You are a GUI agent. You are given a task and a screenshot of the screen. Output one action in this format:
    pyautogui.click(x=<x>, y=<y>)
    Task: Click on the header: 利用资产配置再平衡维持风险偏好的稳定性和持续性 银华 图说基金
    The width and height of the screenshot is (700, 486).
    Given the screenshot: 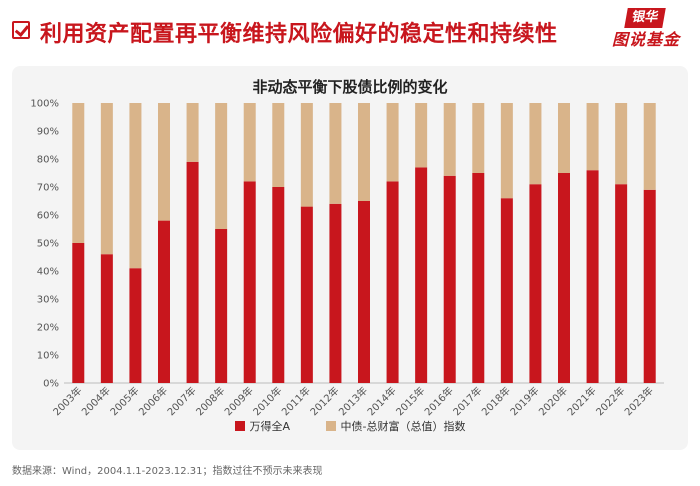 What is the action you would take?
    pyautogui.click(x=350, y=30)
    